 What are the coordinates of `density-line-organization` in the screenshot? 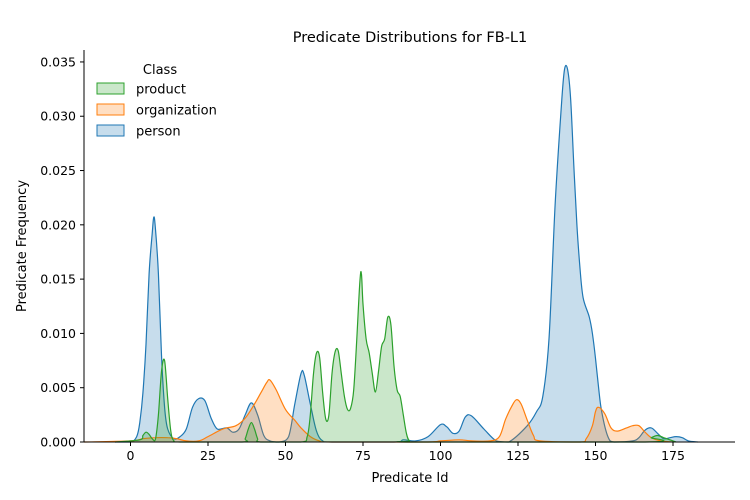 It's located at (378, 410).